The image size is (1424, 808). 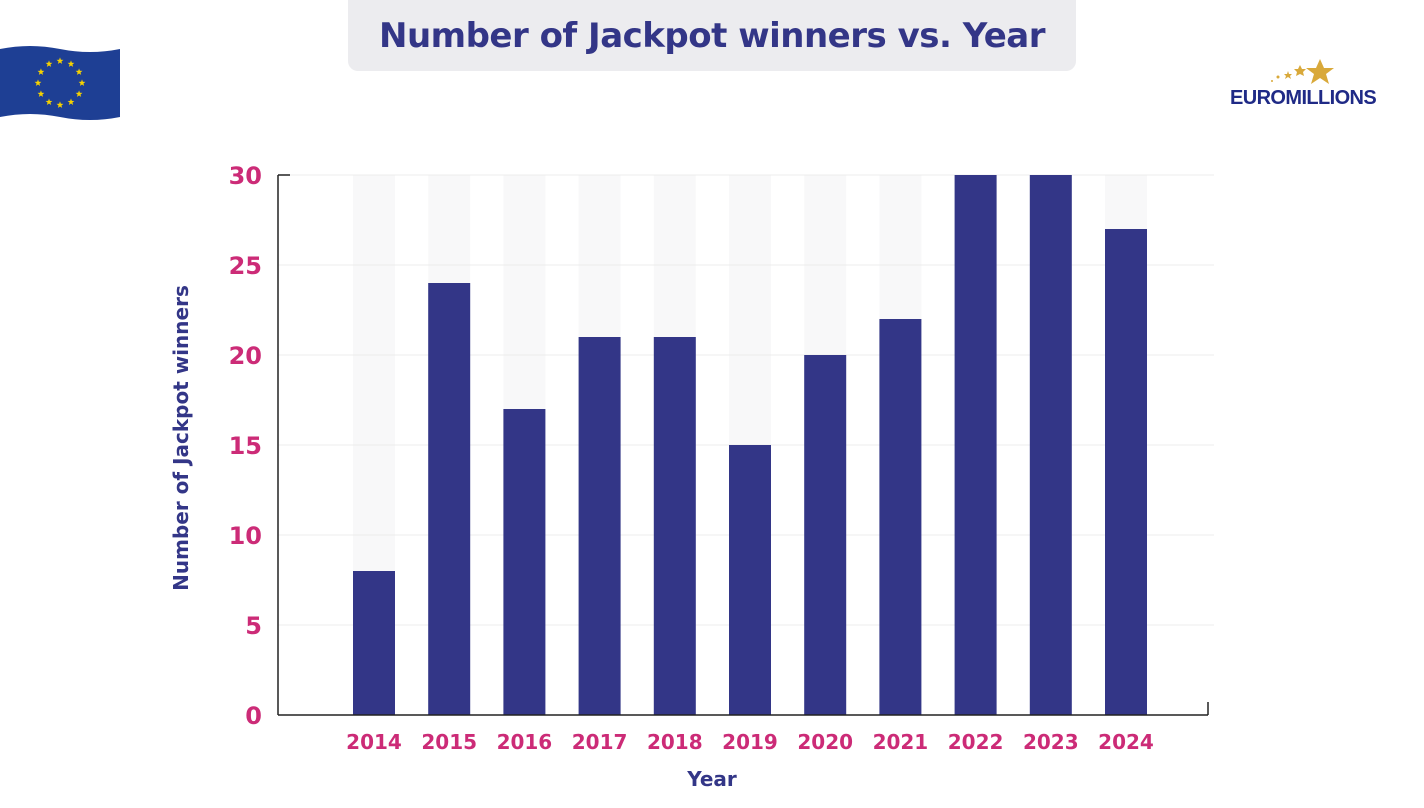 What do you see at coordinates (253, 626) in the screenshot?
I see `y-tick-label: 5` at bounding box center [253, 626].